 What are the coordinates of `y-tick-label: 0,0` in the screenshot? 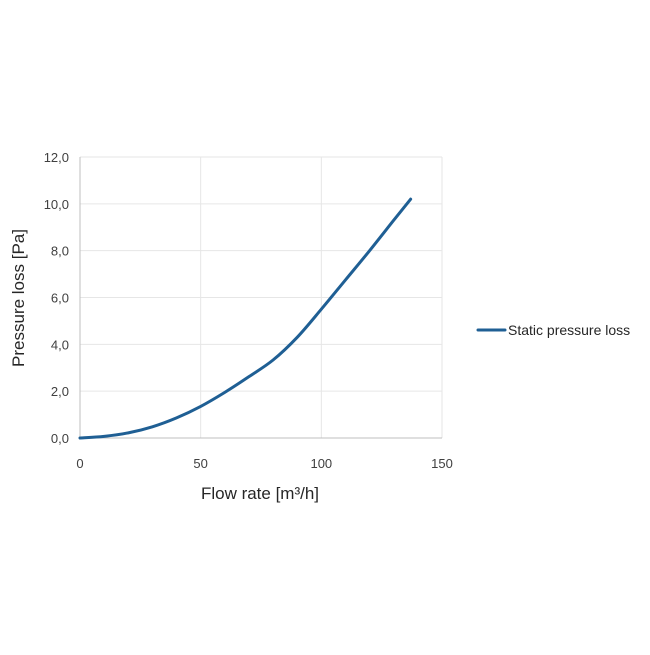 It's located at (60, 438).